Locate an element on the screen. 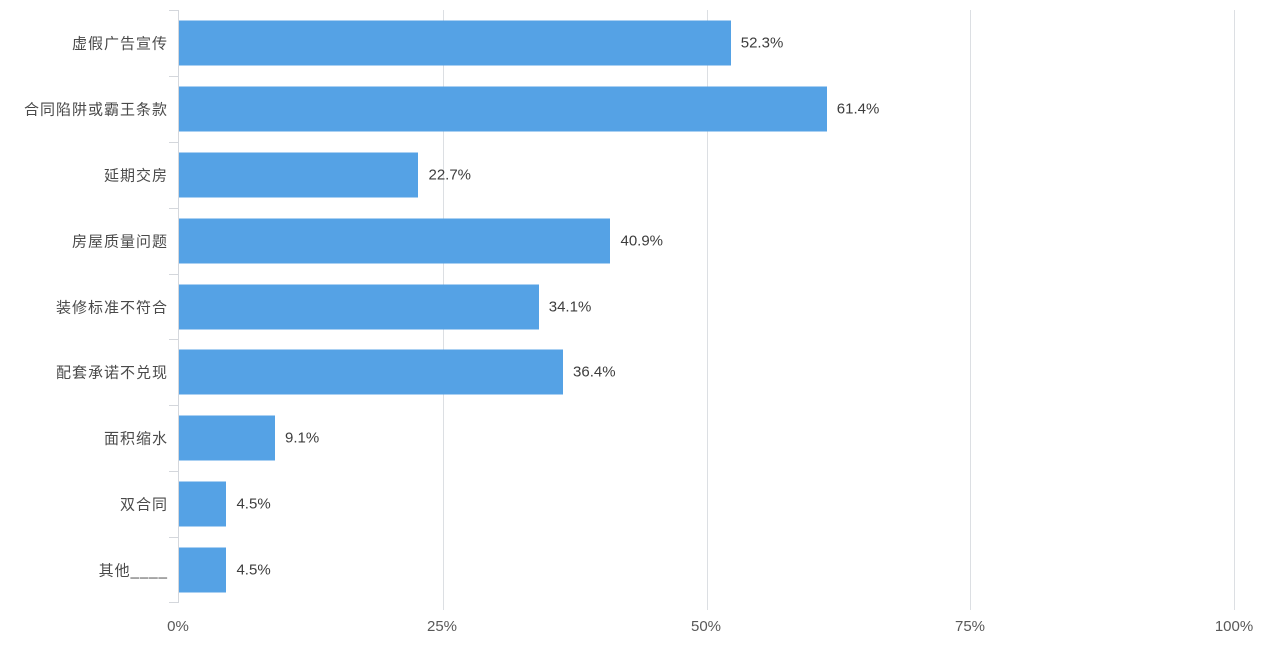 The width and height of the screenshot is (1267, 667). x-axis-tick-label: 75% is located at coordinates (970, 626).